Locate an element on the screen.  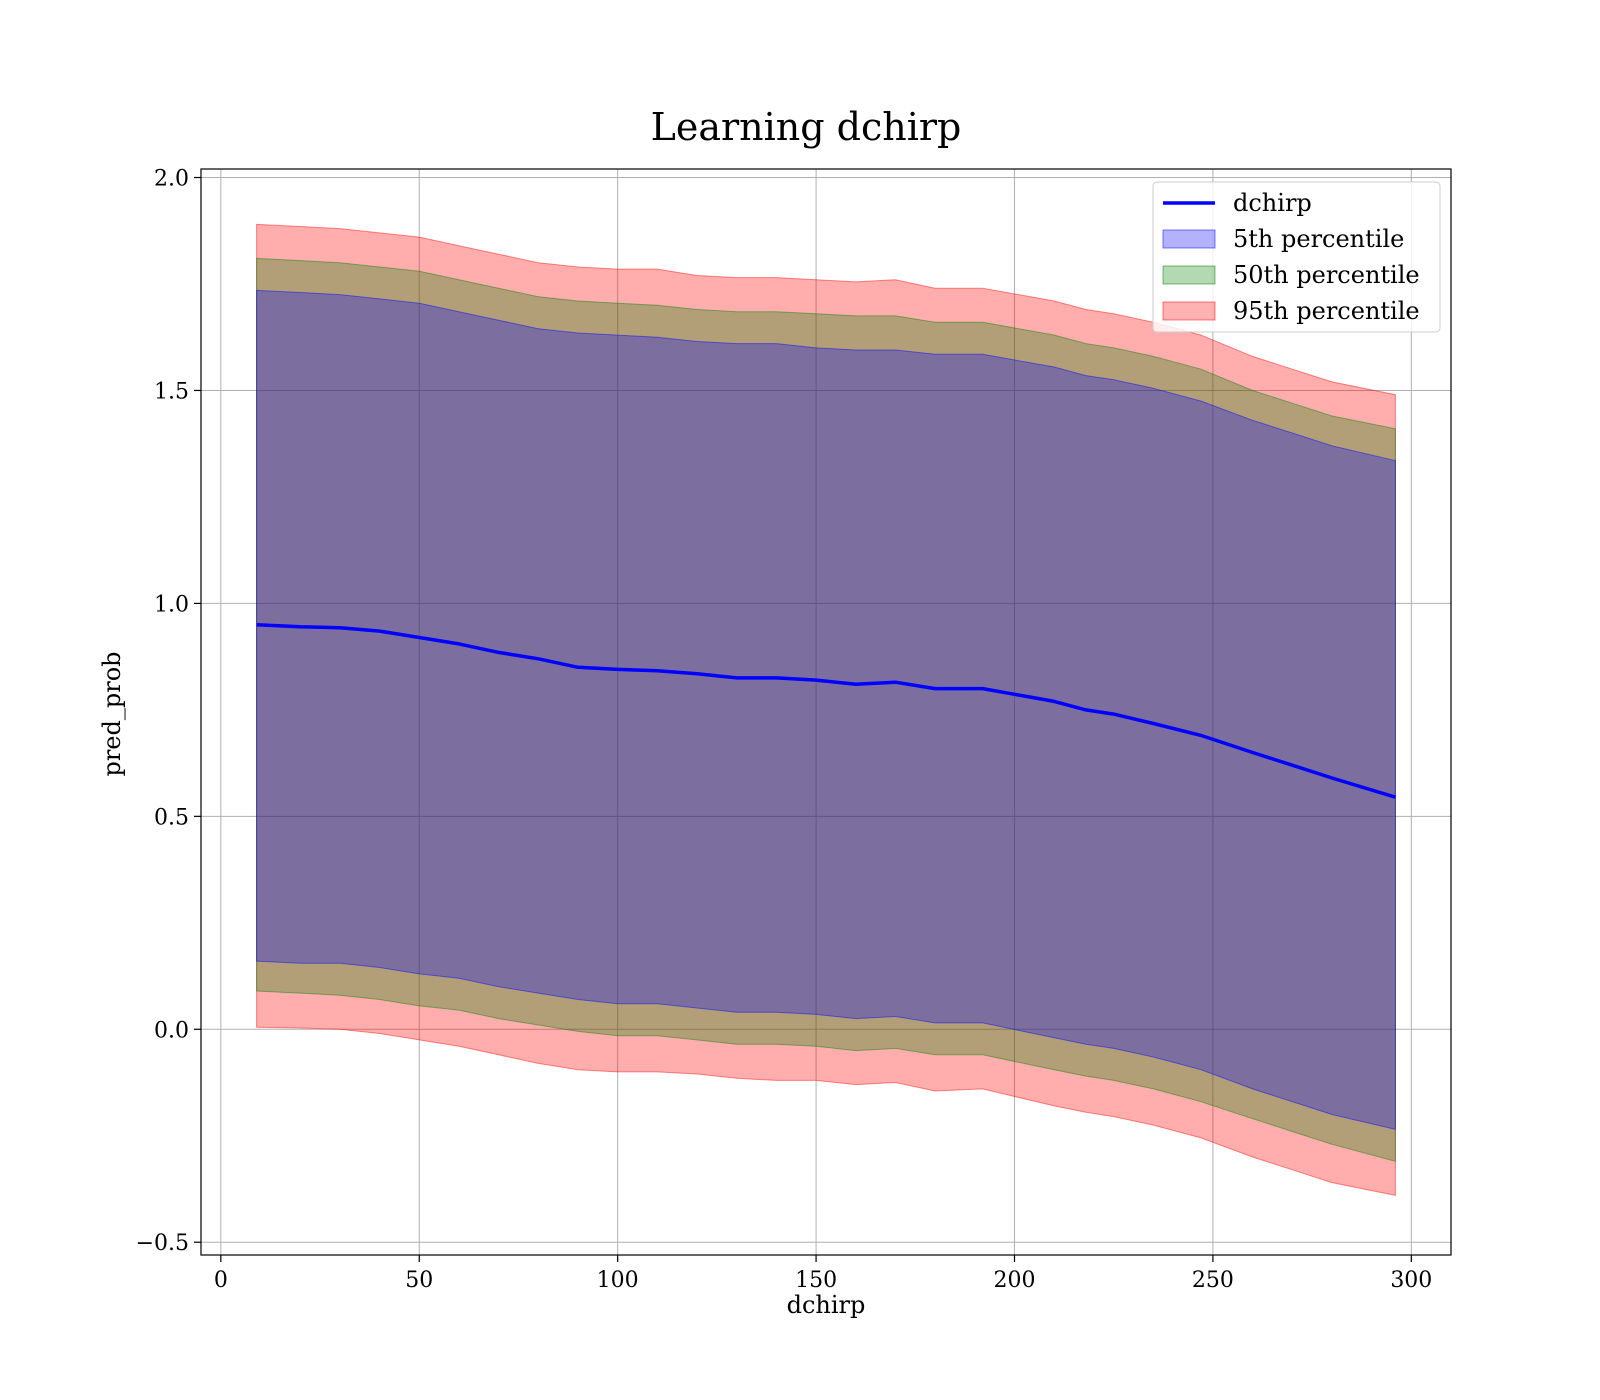
legend-label-5th-percentile: 5th percentile is located at coordinates (1318, 239).